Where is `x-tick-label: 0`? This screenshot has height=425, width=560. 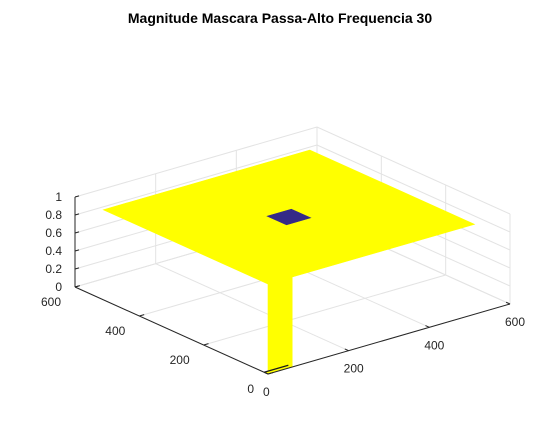 x-tick-label: 0 is located at coordinates (266, 392).